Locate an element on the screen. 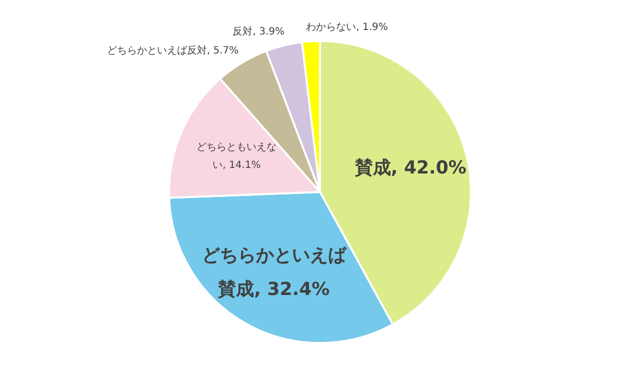 The image size is (640, 384). slice-label: わからない, 1.9% is located at coordinates (347, 27).